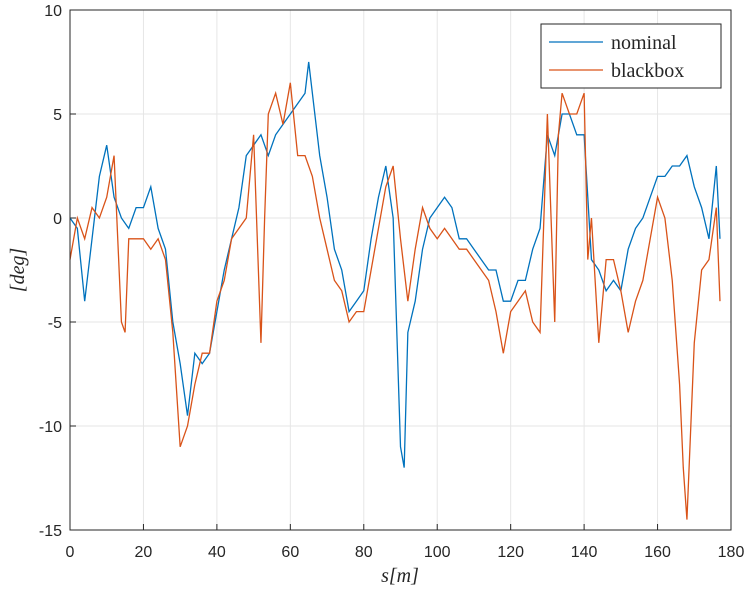 This screenshot has width=747, height=597. What do you see at coordinates (57, 219) in the screenshot?
I see `y-tick-label: 0` at bounding box center [57, 219].